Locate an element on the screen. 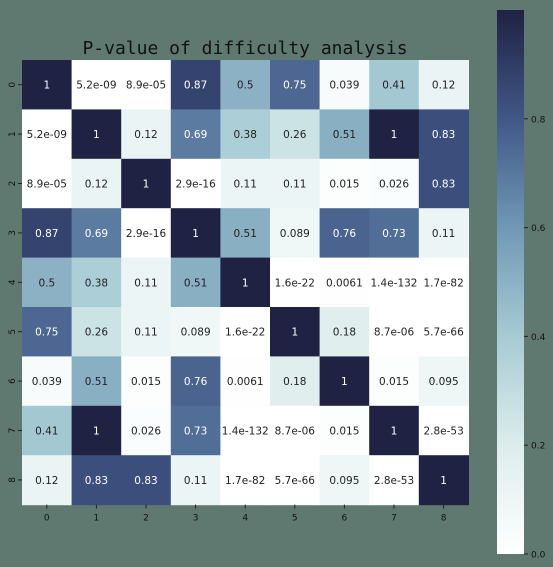 This screenshot has height=567, width=553. cell-label-3-2: 2.9e-16 is located at coordinates (146, 234).